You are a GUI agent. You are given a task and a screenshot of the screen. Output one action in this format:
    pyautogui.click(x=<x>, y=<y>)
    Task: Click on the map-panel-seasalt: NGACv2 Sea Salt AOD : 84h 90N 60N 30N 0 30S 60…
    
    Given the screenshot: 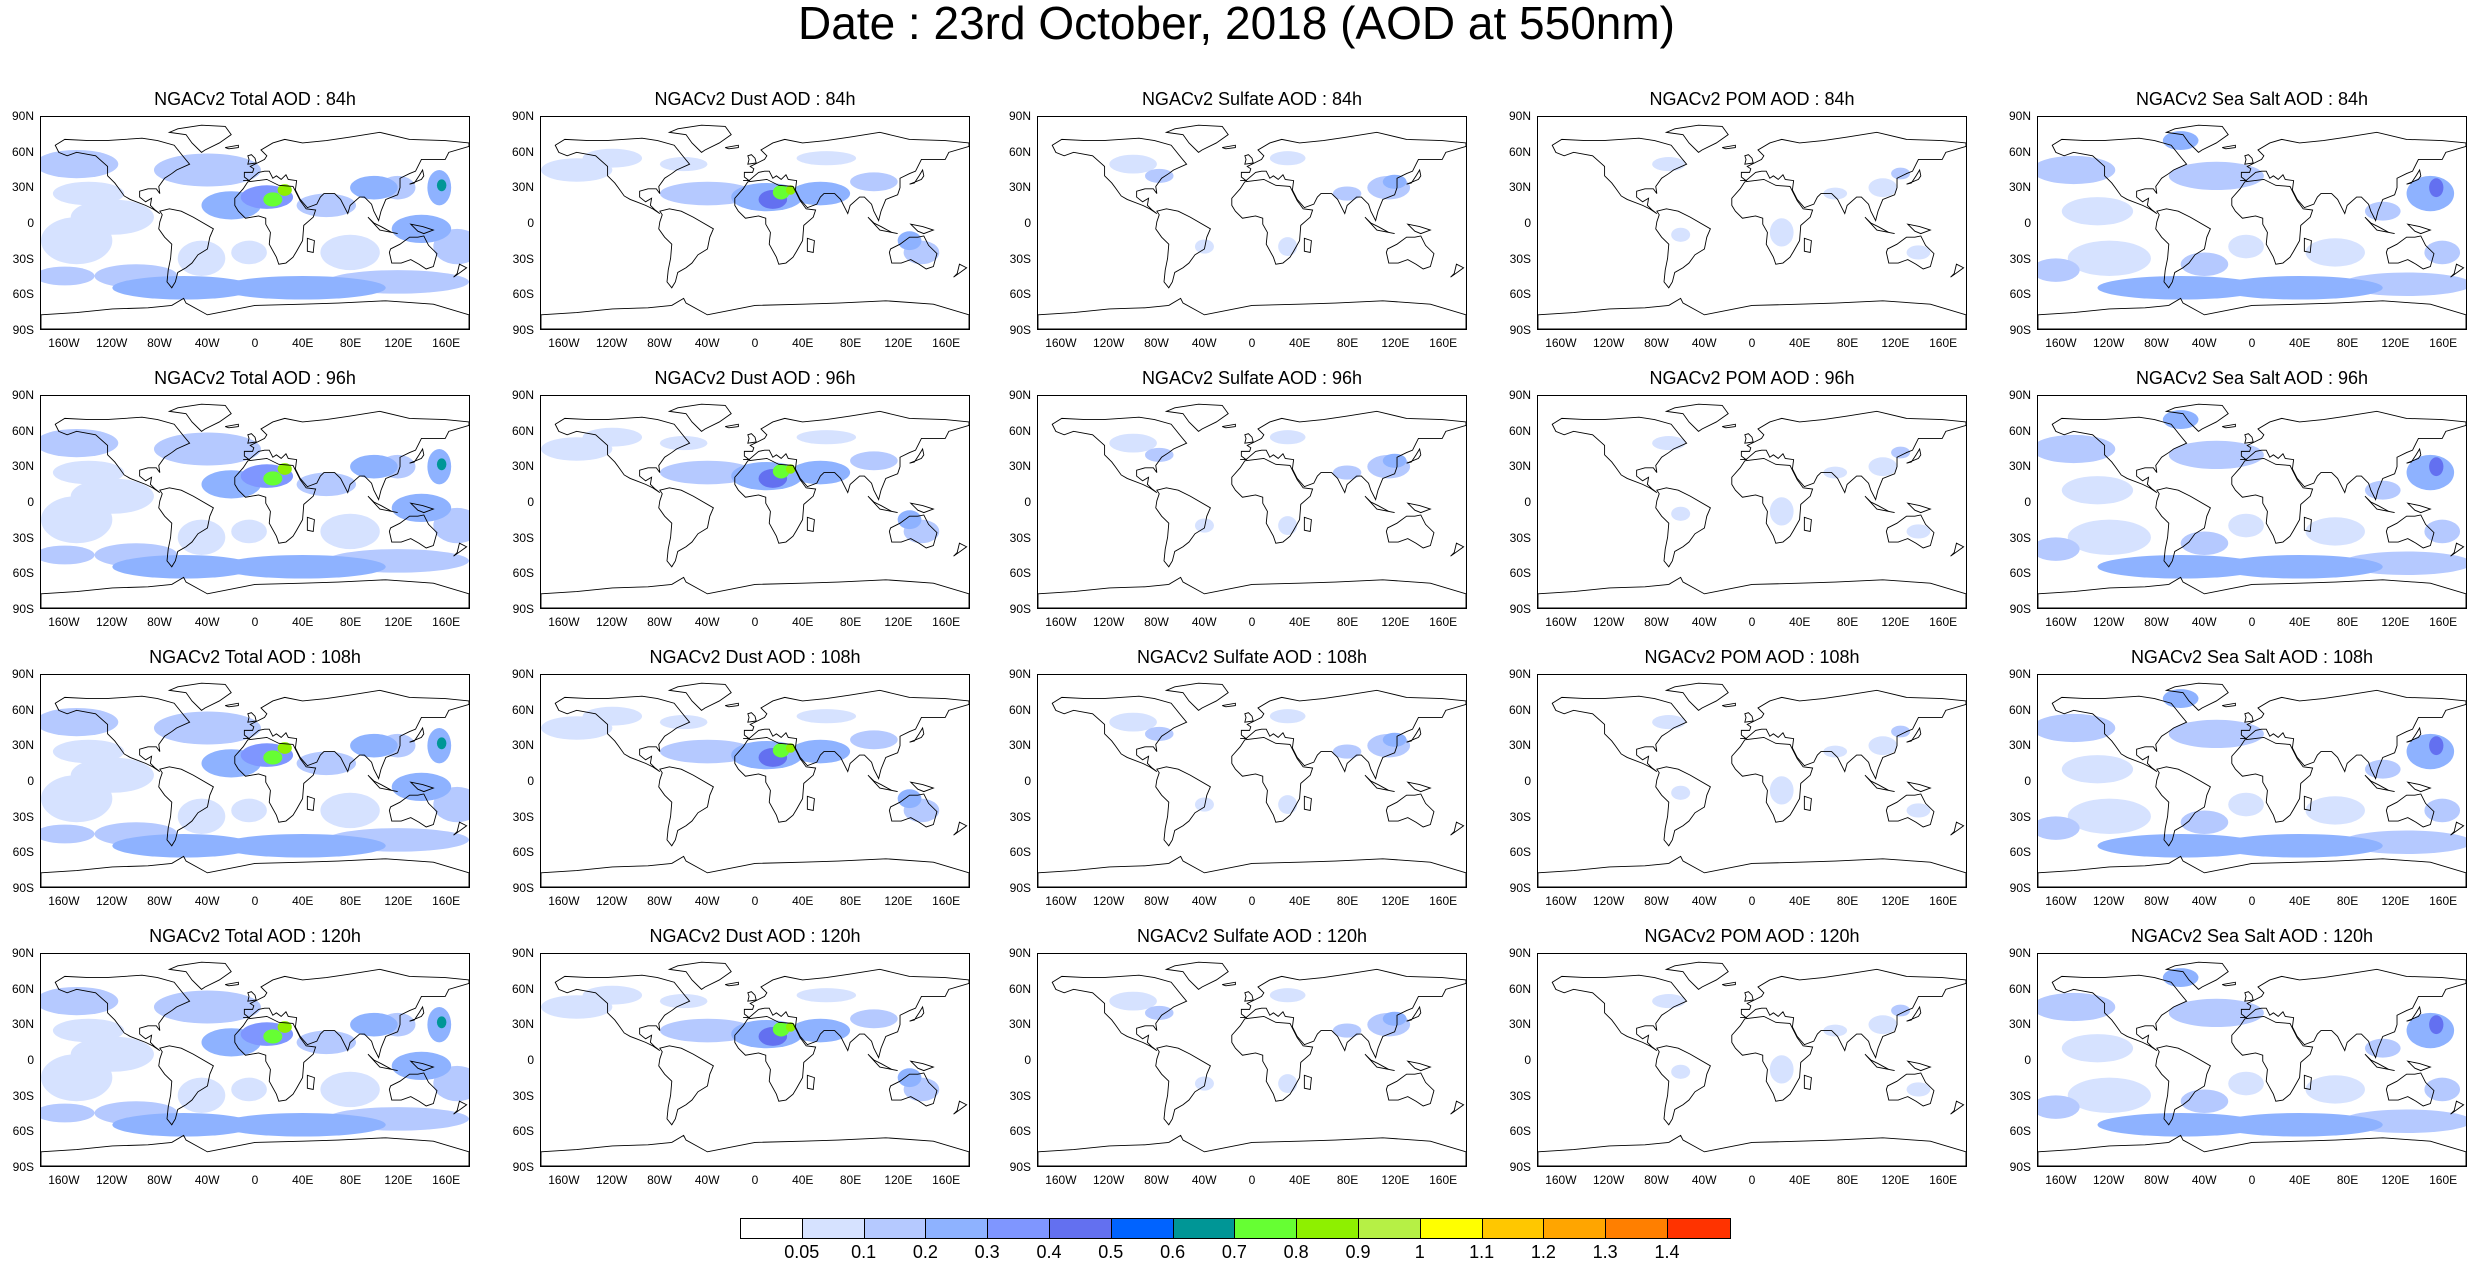 What is the action you would take?
    pyautogui.click(x=2232, y=225)
    